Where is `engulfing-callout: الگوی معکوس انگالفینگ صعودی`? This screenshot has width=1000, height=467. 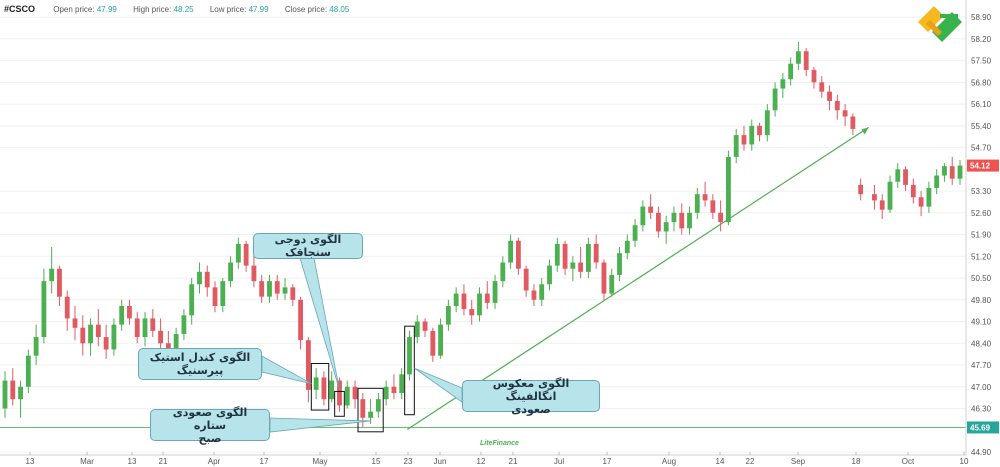
engulfing-callout: الگوی معکوس انگالفینگ صعودی is located at coordinates (531, 396).